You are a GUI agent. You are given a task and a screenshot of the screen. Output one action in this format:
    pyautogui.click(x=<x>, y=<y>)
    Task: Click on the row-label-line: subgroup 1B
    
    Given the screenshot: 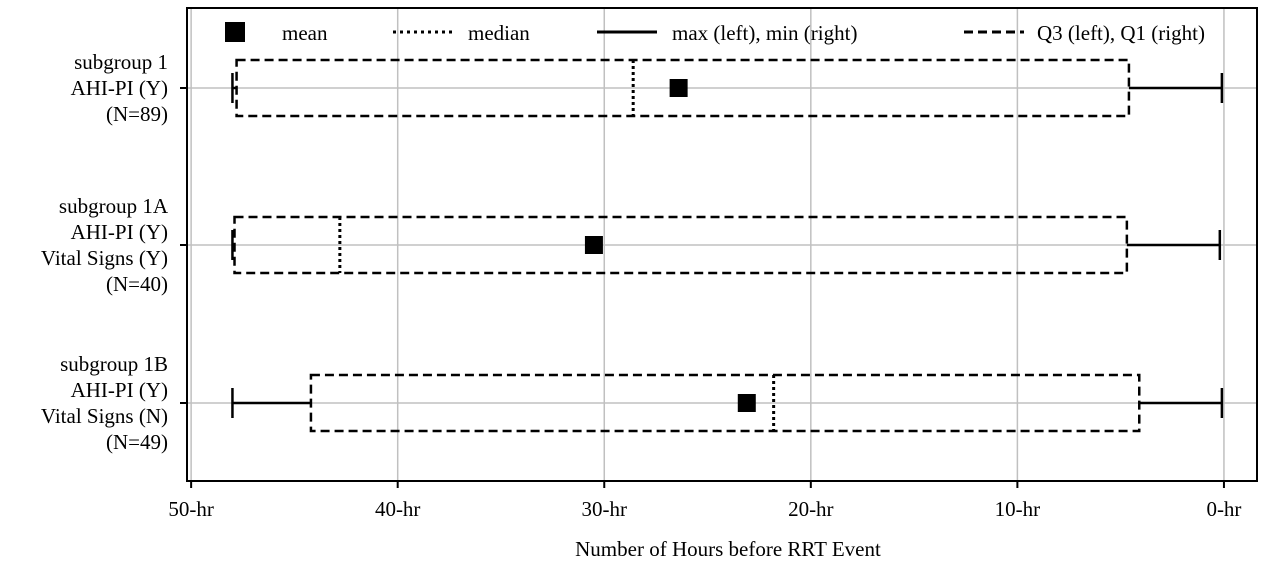 What is the action you would take?
    pyautogui.click(x=114, y=364)
    